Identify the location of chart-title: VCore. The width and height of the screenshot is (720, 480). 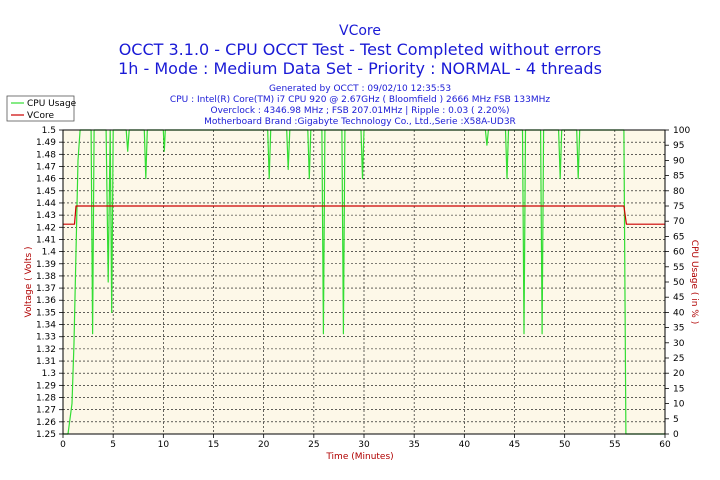
(360, 31).